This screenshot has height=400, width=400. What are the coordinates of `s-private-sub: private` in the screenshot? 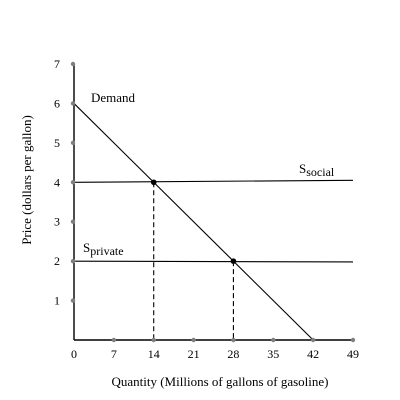 It's located at (106, 251).